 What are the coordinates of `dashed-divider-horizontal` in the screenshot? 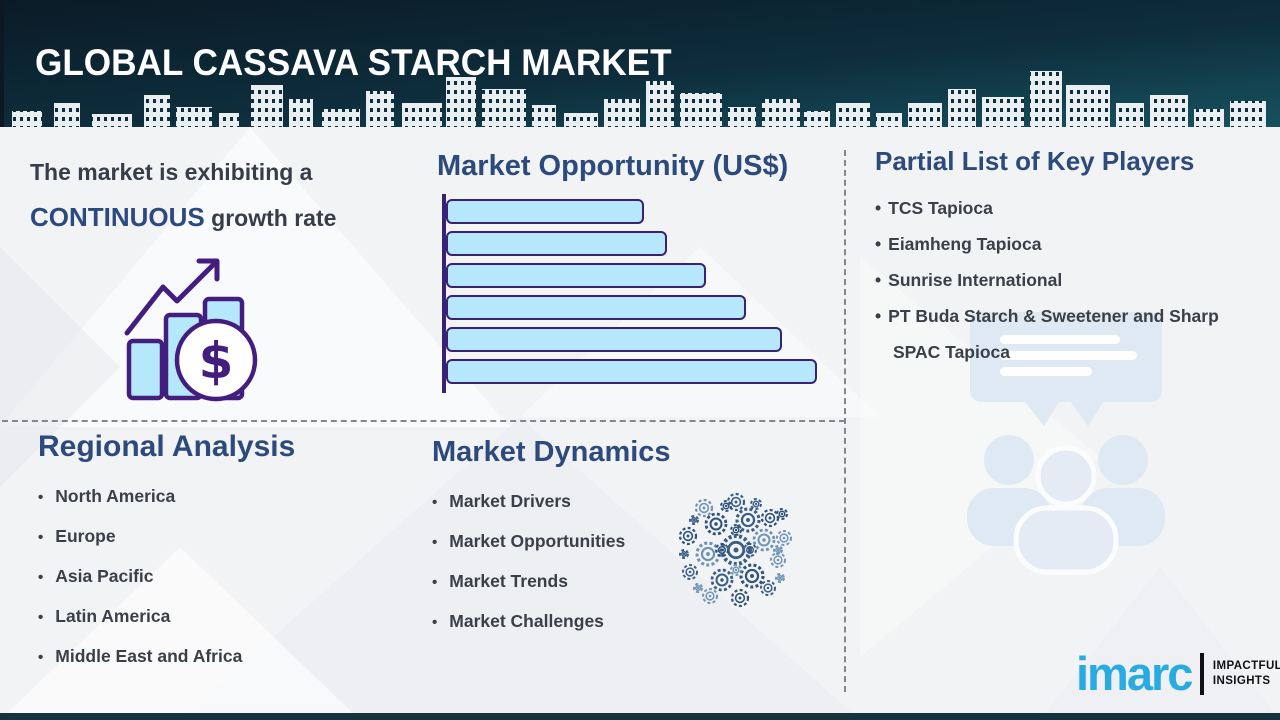 It's located at (423, 421).